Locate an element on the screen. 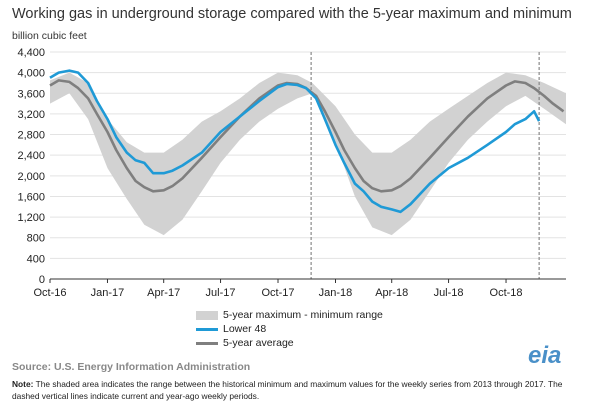 The width and height of the screenshot is (590, 418). y-tick-label: 0 is located at coordinates (42, 280).